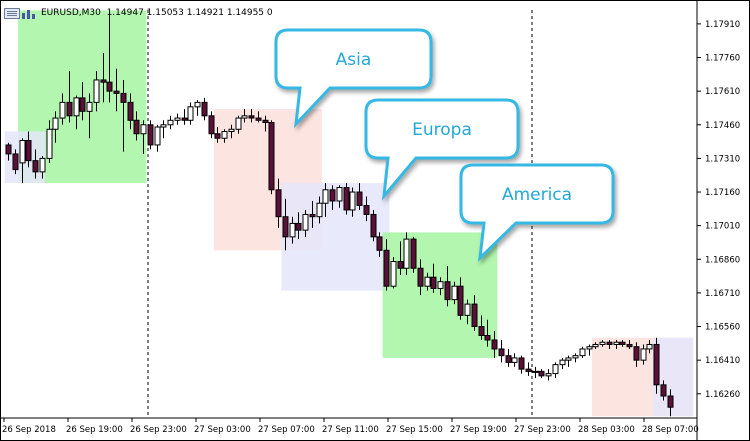 Image resolution: width=750 pixels, height=441 pixels. Describe the element at coordinates (542, 430) in the screenshot. I see `time-tick-label: 27 Sep 23:00` at that location.